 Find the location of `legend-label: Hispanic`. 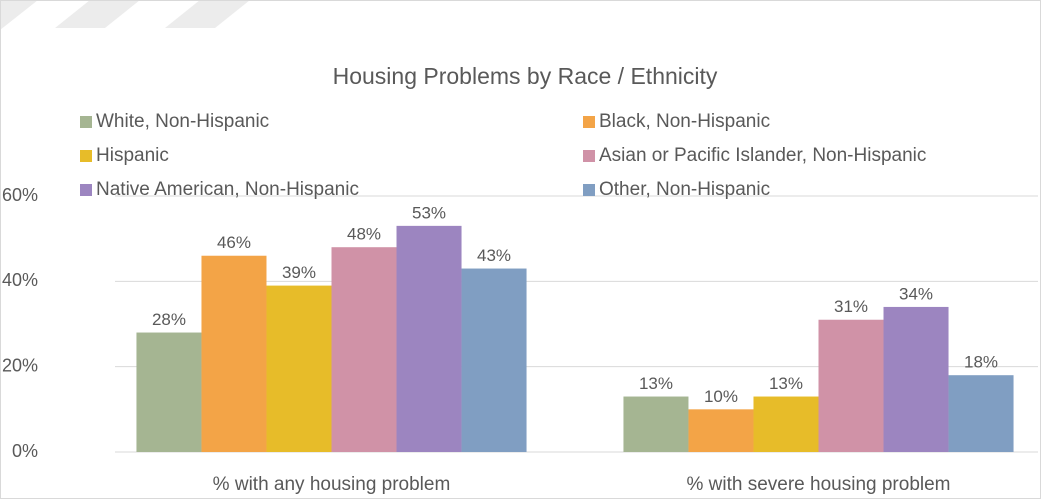

legend-label: Hispanic is located at coordinates (132, 155).